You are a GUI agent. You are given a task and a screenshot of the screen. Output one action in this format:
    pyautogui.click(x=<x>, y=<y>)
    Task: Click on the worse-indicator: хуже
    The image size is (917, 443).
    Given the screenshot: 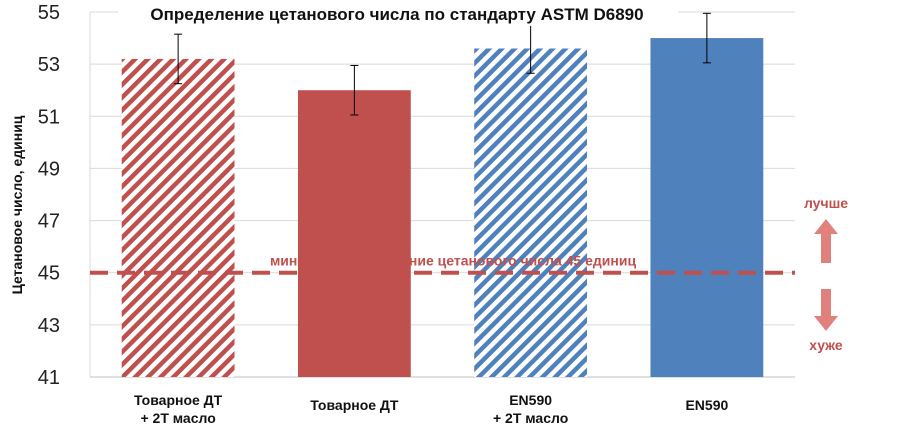 What is the action you would take?
    pyautogui.click(x=826, y=321)
    